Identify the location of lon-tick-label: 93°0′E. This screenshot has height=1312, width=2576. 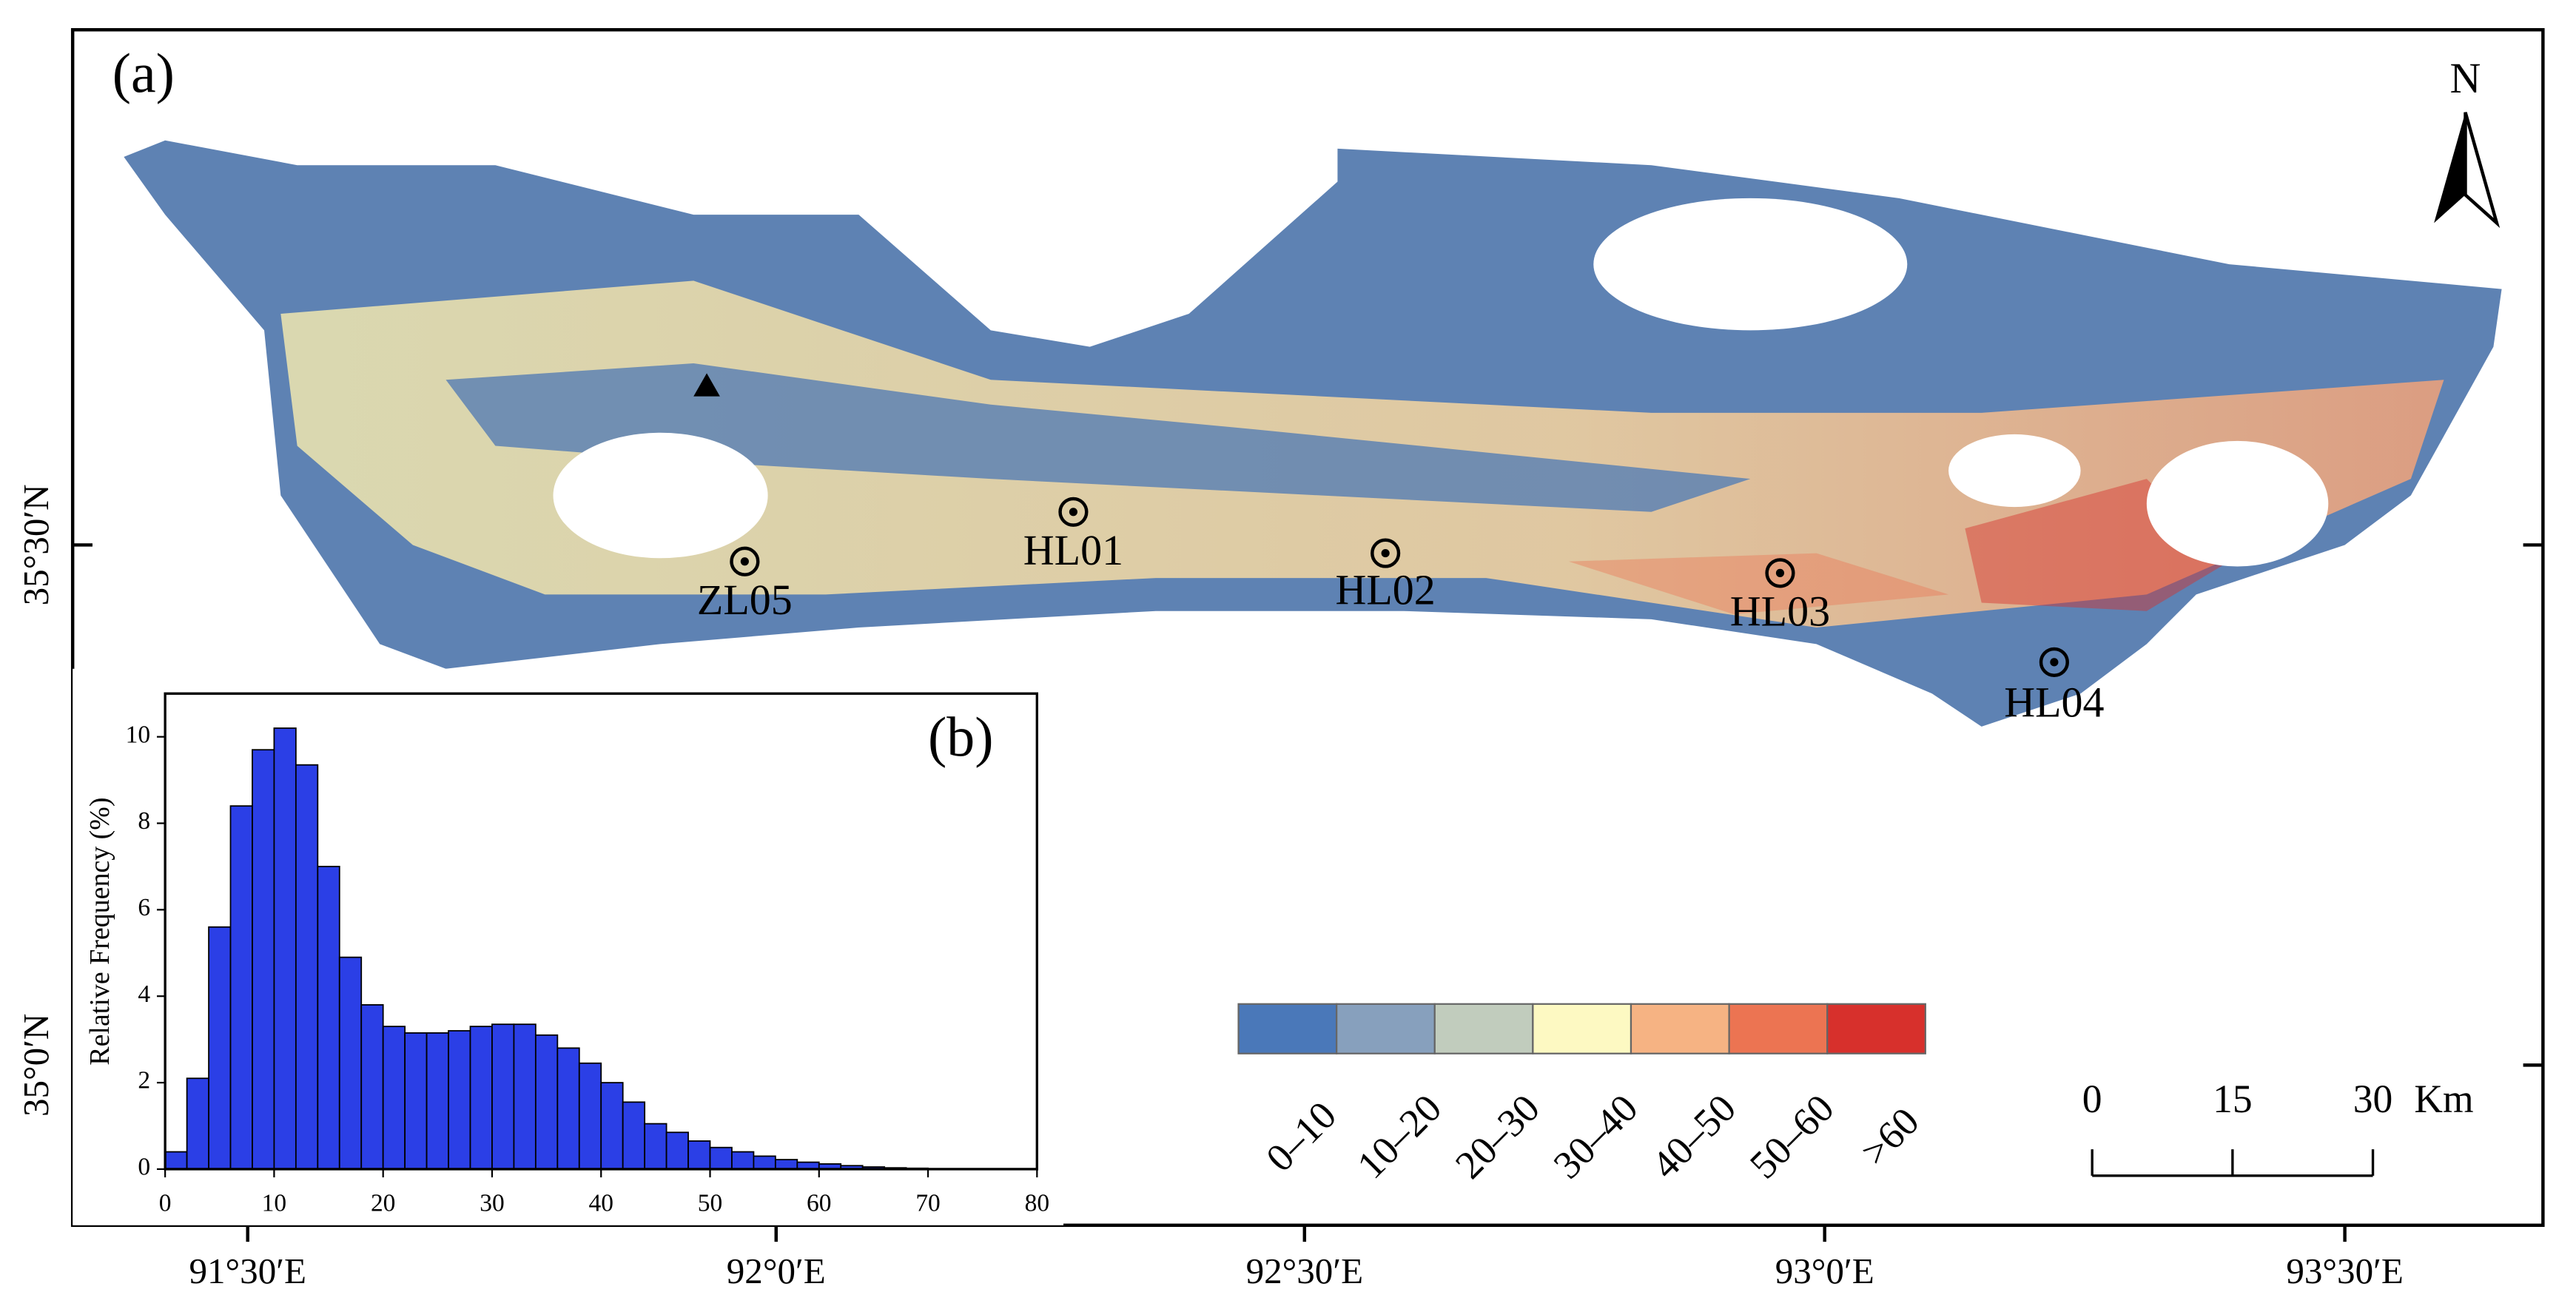
(1824, 1271).